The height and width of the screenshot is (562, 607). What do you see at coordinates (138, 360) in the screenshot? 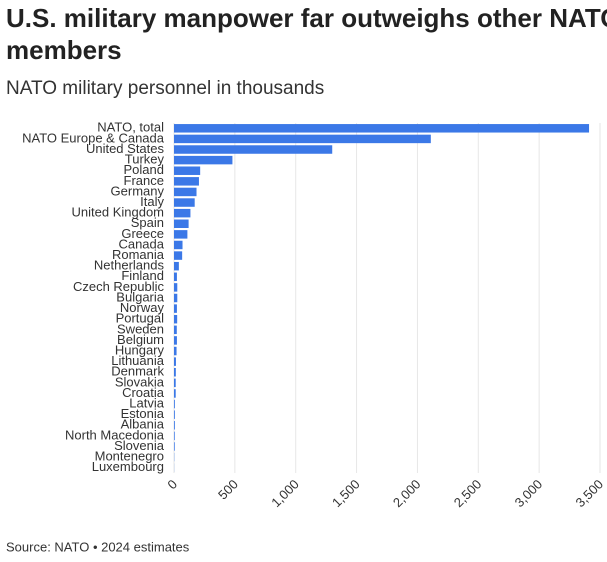
I see `y-tick-label: Lithuania` at bounding box center [138, 360].